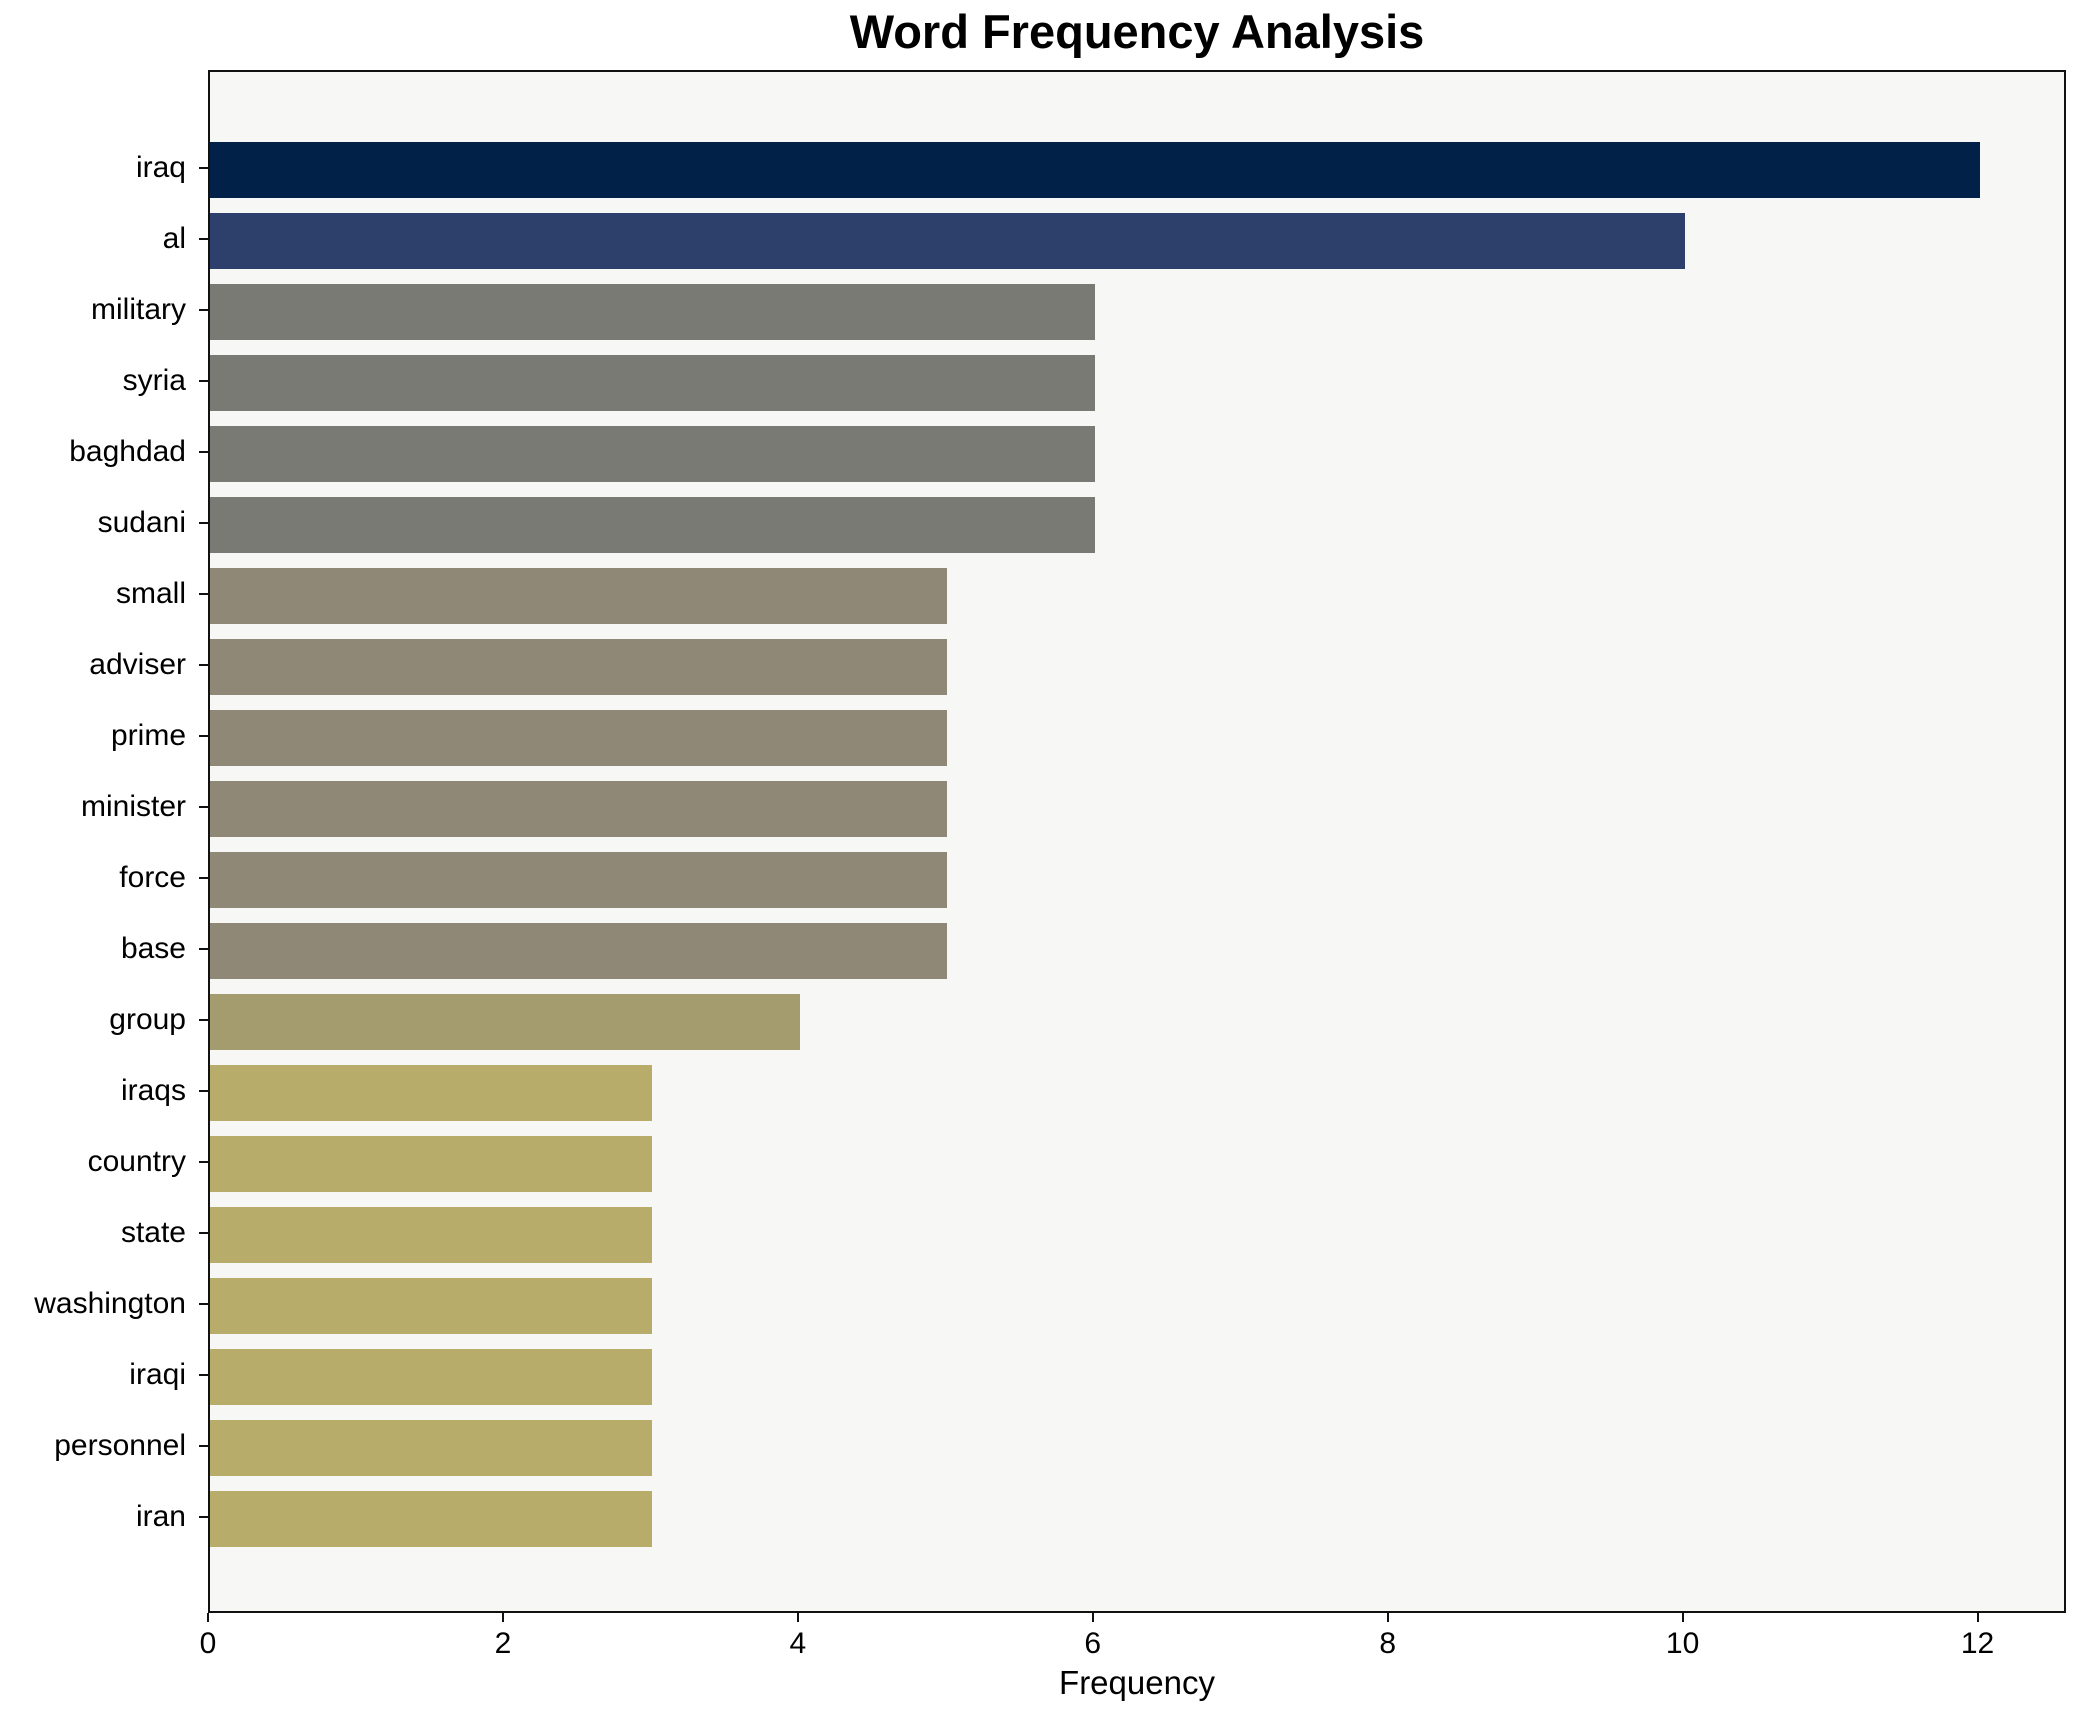 This screenshot has height=1722, width=2088. What do you see at coordinates (157, 1374) in the screenshot?
I see `y-tick-label-iraqi: iraqi` at bounding box center [157, 1374].